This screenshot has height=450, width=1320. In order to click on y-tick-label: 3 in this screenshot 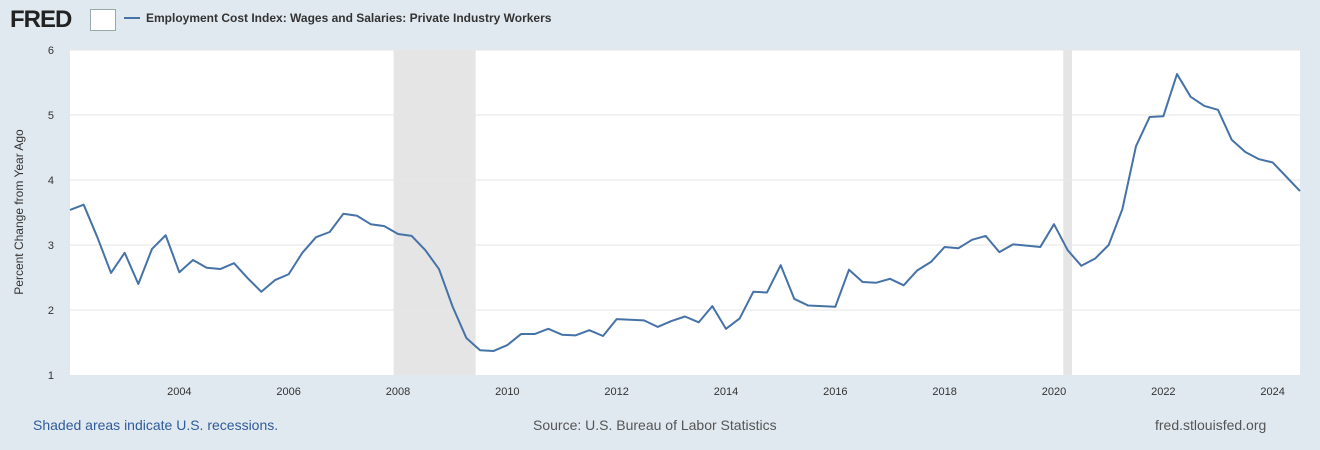, I will do `click(51, 246)`.